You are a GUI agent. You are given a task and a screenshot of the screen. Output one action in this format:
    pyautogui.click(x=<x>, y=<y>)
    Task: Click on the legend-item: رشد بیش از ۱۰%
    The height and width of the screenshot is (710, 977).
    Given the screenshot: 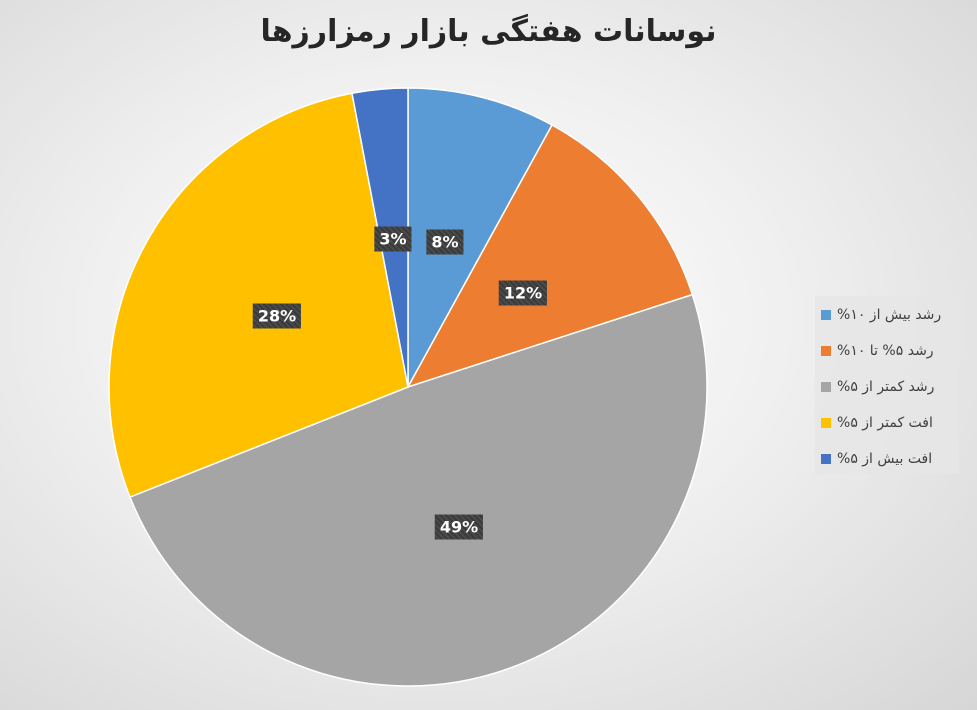 What is the action you would take?
    pyautogui.click(x=887, y=314)
    